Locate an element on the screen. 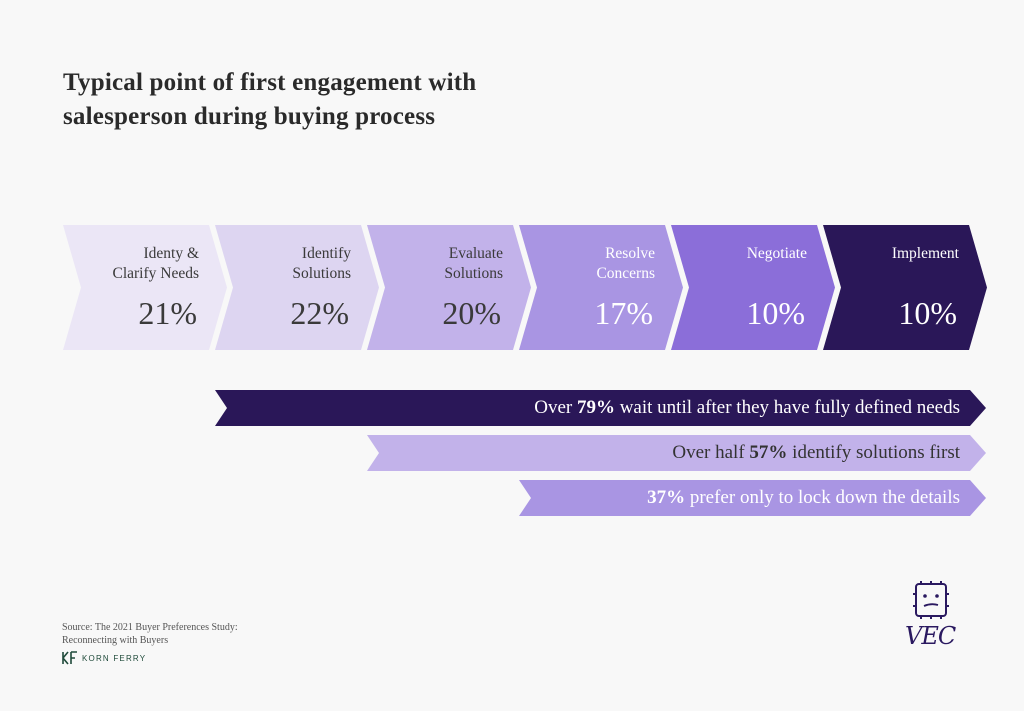 Image resolution: width=1024 pixels, height=711 pixels. banner-37-percent: 37% prefer only to lock down the details is located at coordinates (752, 498).